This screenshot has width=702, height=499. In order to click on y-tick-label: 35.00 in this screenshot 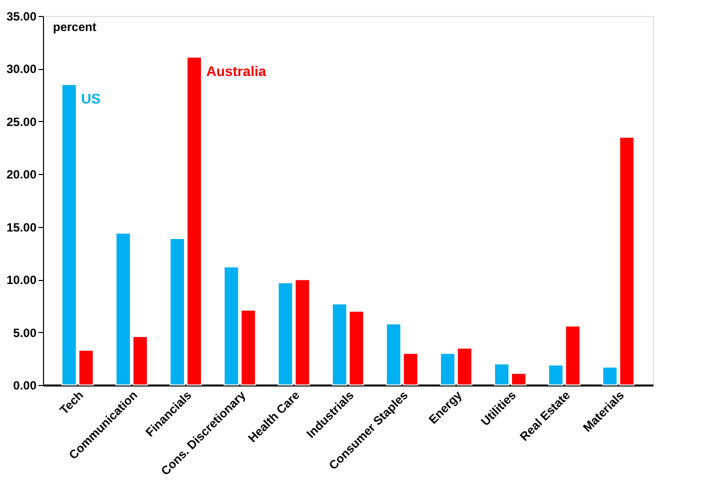, I will do `click(21, 17)`.